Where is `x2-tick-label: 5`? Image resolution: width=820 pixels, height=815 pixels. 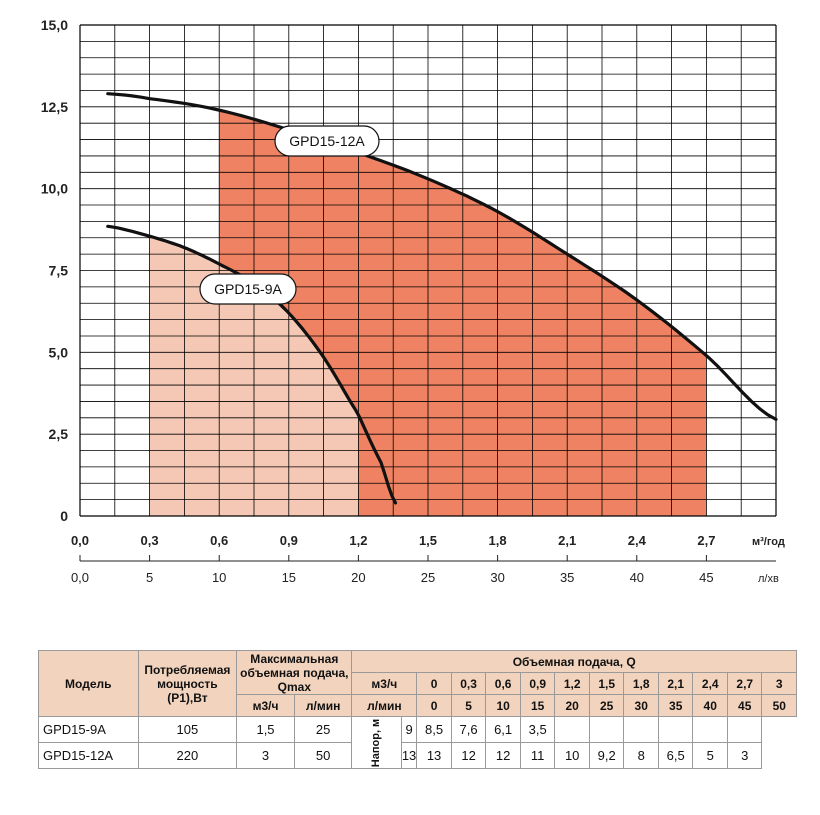
x2-tick-label: 5 is located at coordinates (149, 577).